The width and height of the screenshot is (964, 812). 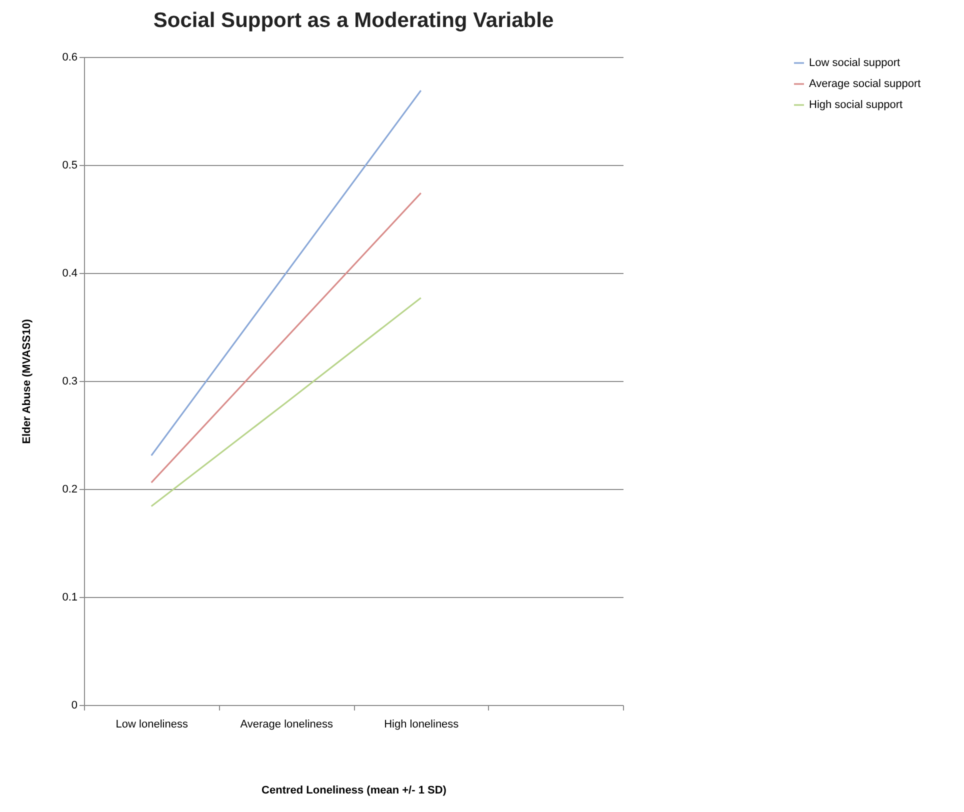 I want to click on legend-label: Low social support, so click(x=854, y=63).